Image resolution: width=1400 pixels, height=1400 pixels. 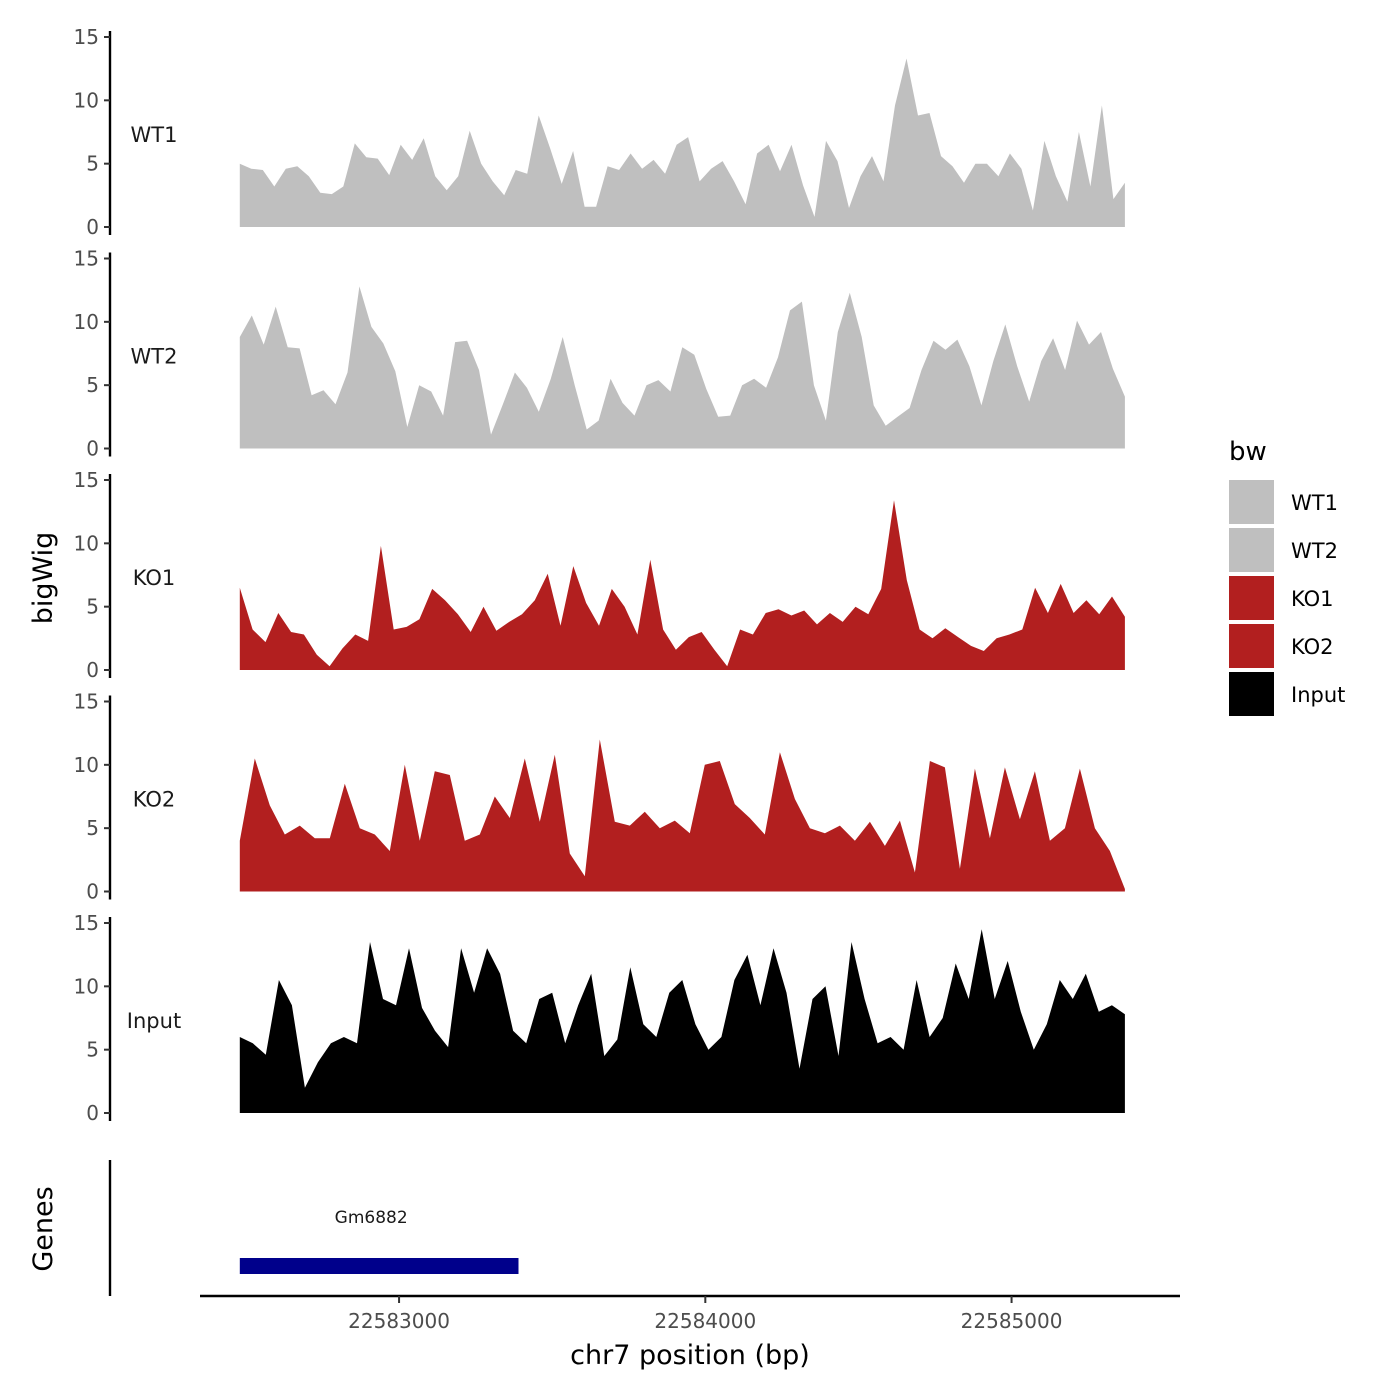 I want to click on gene-label: Gm6882, so click(x=371, y=1218).